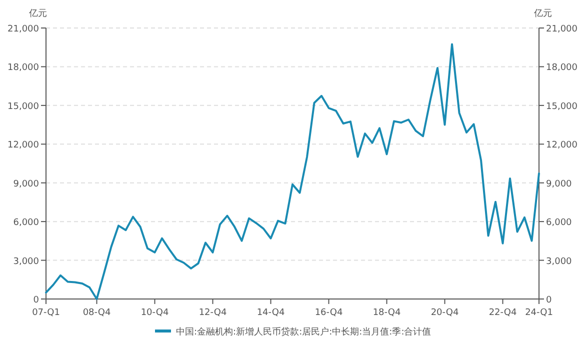 Image resolution: width=582 pixels, height=342 pixels. I want to click on y-tick-label: 15,000, so click(24, 107).